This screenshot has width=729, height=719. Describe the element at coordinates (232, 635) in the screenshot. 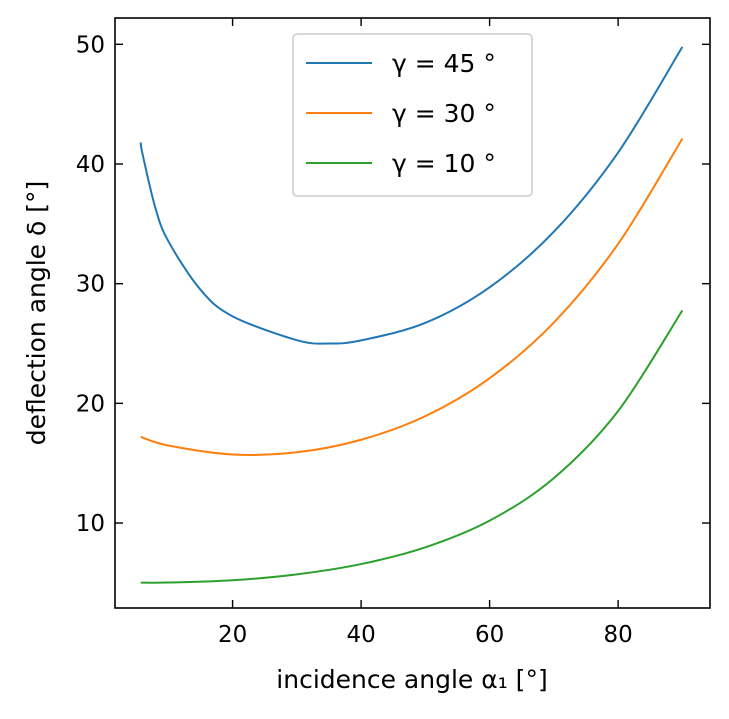

I see `x-tick-label: 20` at that location.